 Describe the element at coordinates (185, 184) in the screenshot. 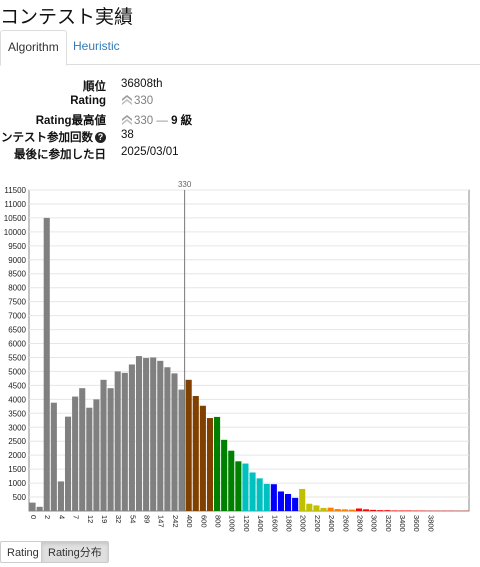

I see `rating-marker-label: 330` at that location.